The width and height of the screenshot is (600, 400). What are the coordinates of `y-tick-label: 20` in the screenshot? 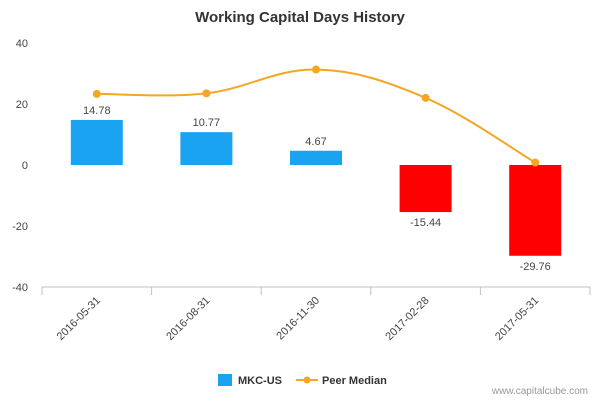 It's located at (22, 105).